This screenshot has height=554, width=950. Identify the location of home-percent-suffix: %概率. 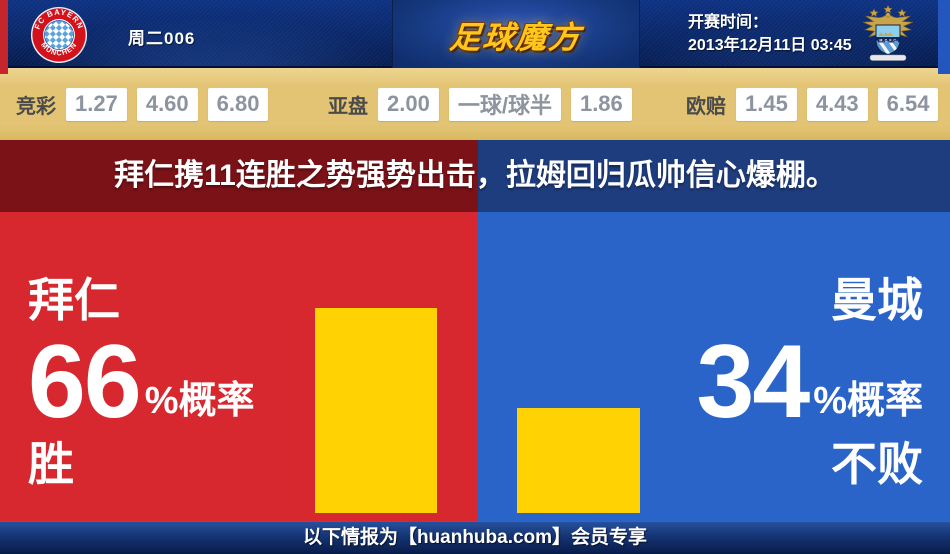
(199, 401).